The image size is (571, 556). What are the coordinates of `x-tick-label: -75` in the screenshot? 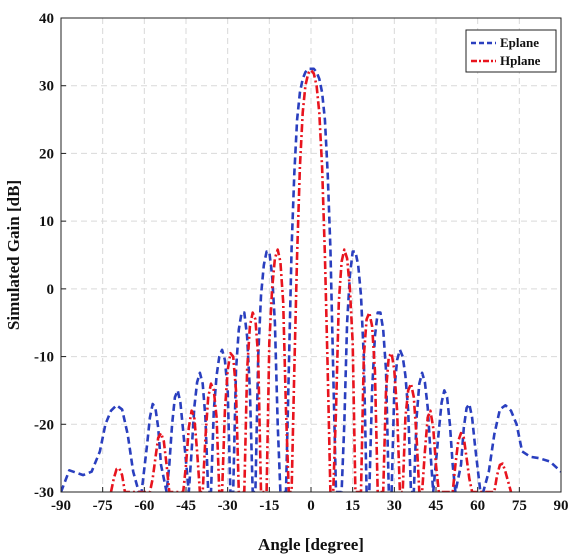 It's located at (103, 506).